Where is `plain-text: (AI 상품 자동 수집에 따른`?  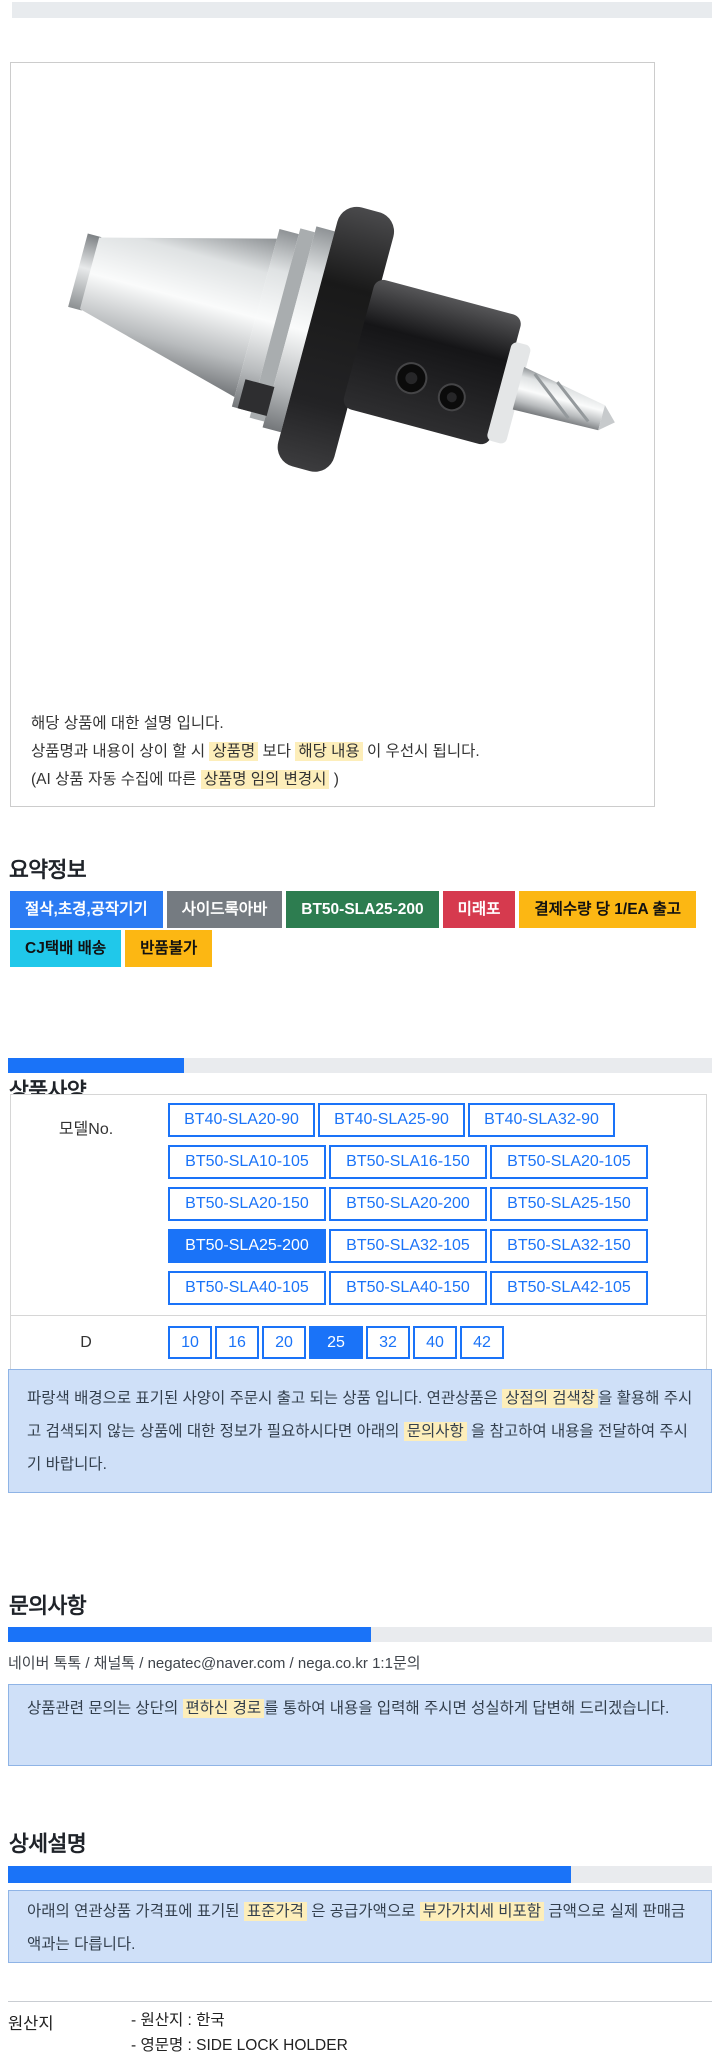
plain-text: (AI 상품 자동 수집에 따른 is located at coordinates (116, 779).